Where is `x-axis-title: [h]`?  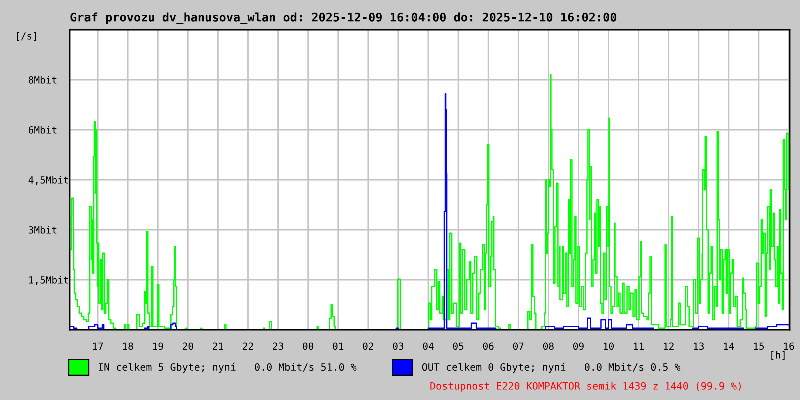 x-axis-title: [h] is located at coordinates (778, 355).